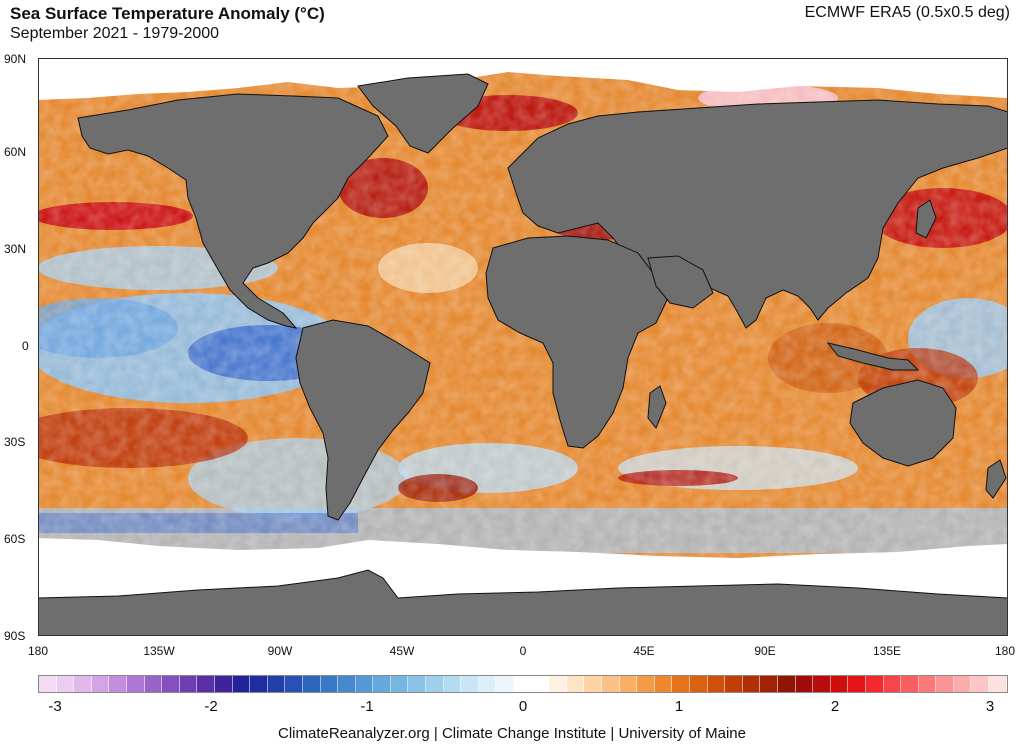 The width and height of the screenshot is (1024, 750). I want to click on new-zealand-landmass, so click(996, 479).